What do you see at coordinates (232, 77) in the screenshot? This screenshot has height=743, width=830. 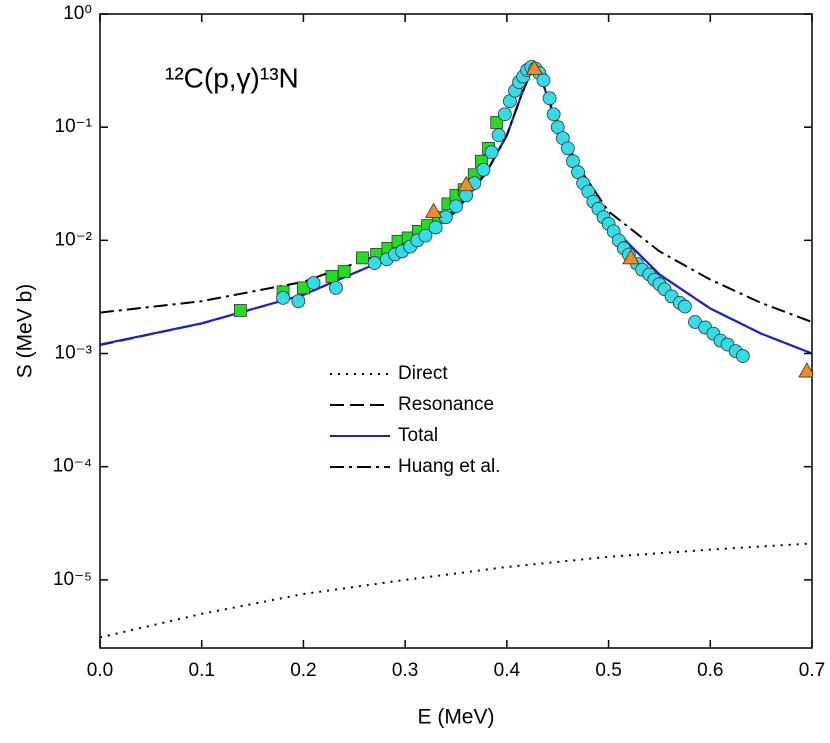 I see `chart-title: ¹²C(p,γ)¹³N` at bounding box center [232, 77].